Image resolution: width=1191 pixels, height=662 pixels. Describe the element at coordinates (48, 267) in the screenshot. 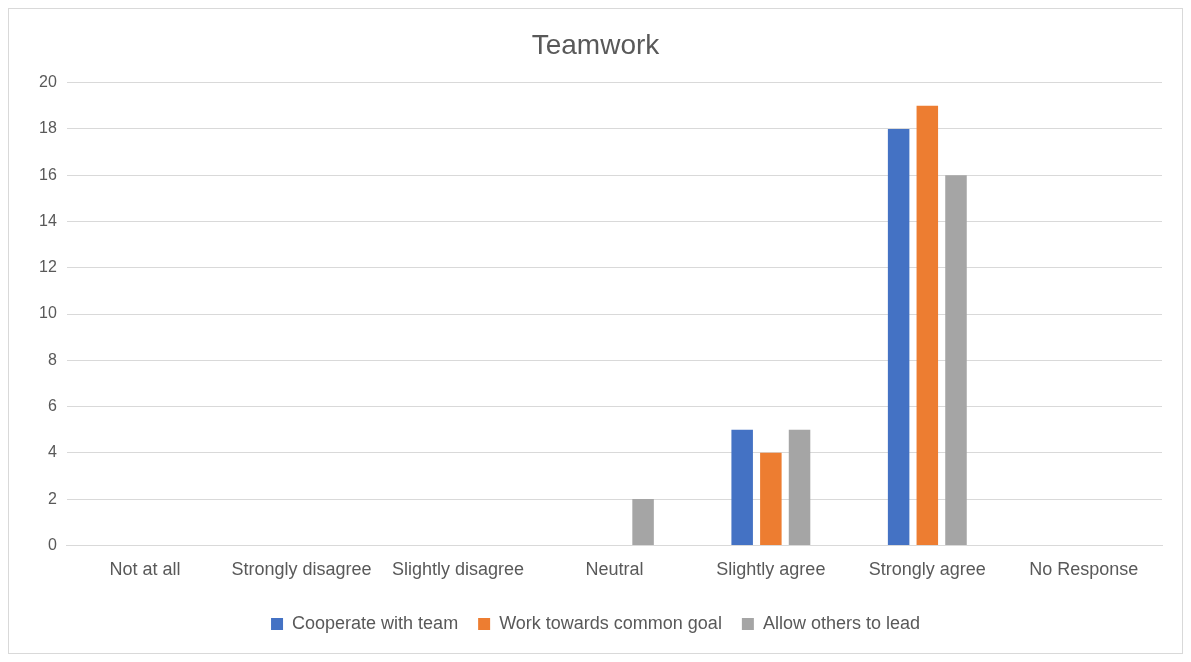

I see `y-tick-label: 12` at that location.